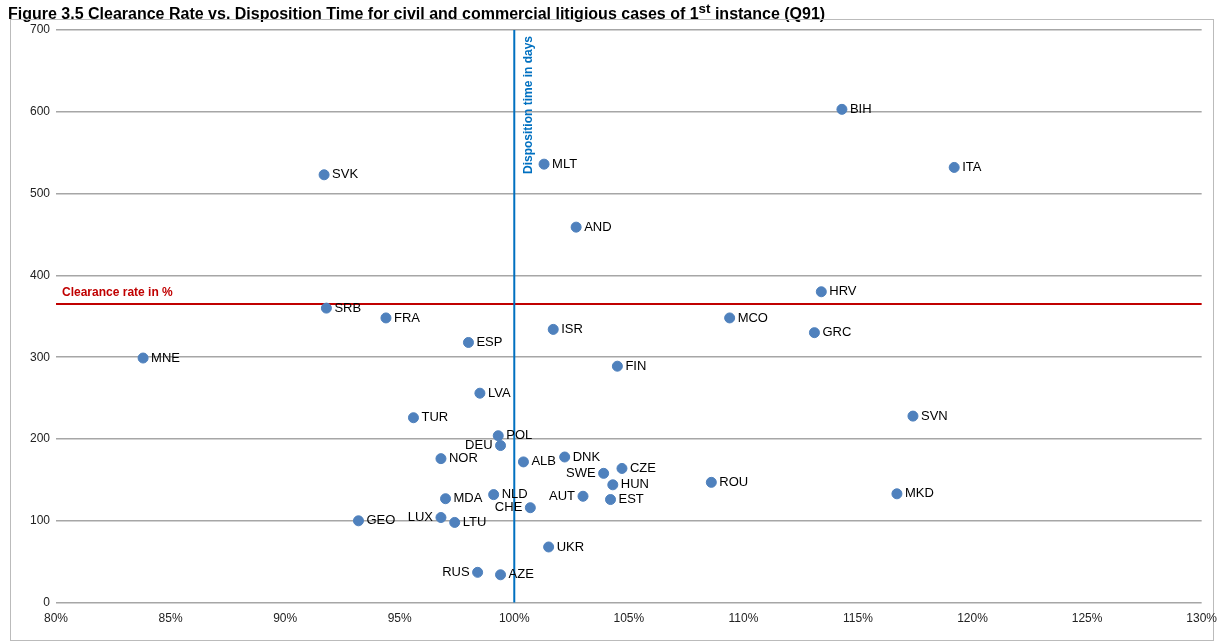 This screenshot has height=643, width=1226. Describe the element at coordinates (40, 111) in the screenshot. I see `y-tick-label: 600` at that location.